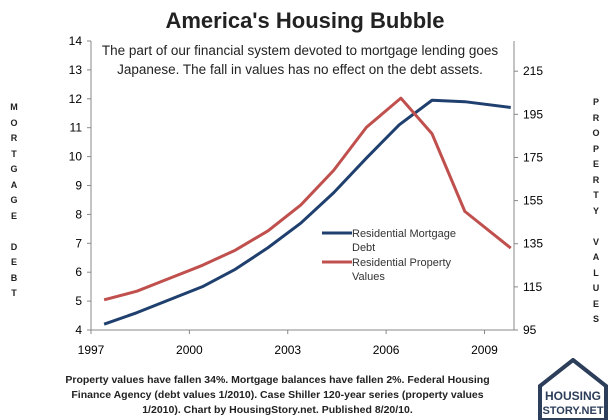 Image resolution: width=610 pixels, height=420 pixels. I want to click on y-right-tick-label: 195, so click(533, 114).